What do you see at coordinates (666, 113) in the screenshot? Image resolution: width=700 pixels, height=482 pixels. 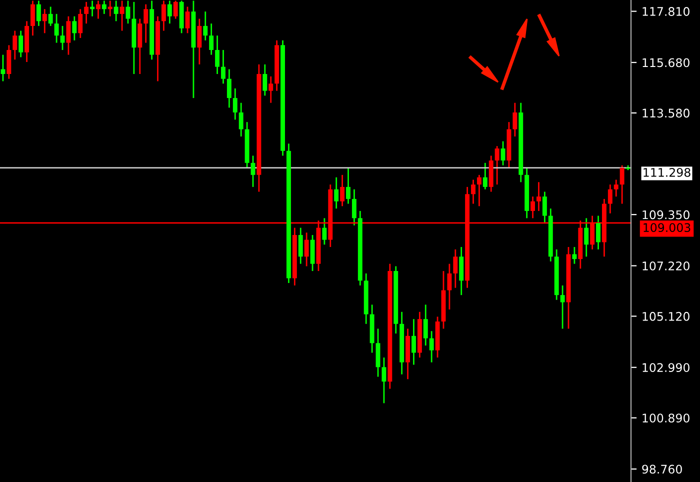 I see `y-tick-label: 113.580` at bounding box center [666, 113].